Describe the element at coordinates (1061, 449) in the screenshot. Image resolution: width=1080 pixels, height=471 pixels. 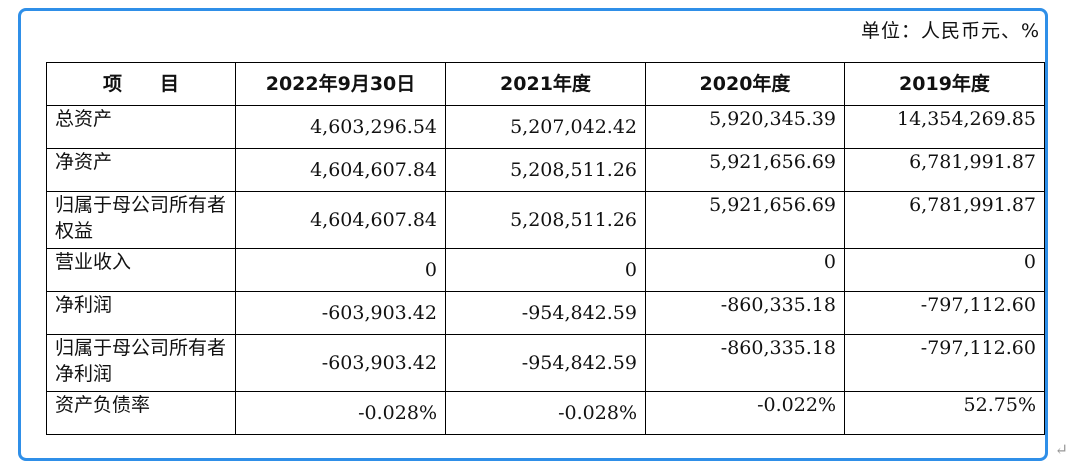
I see `paragraph-return-icon: ↵` at that location.